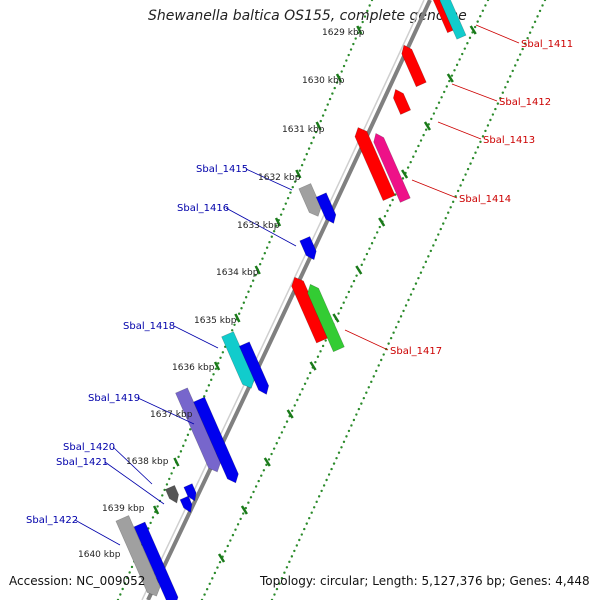 The height and width of the screenshot is (600, 600). I want to click on scale-label: 1634 kbp, so click(237, 273).